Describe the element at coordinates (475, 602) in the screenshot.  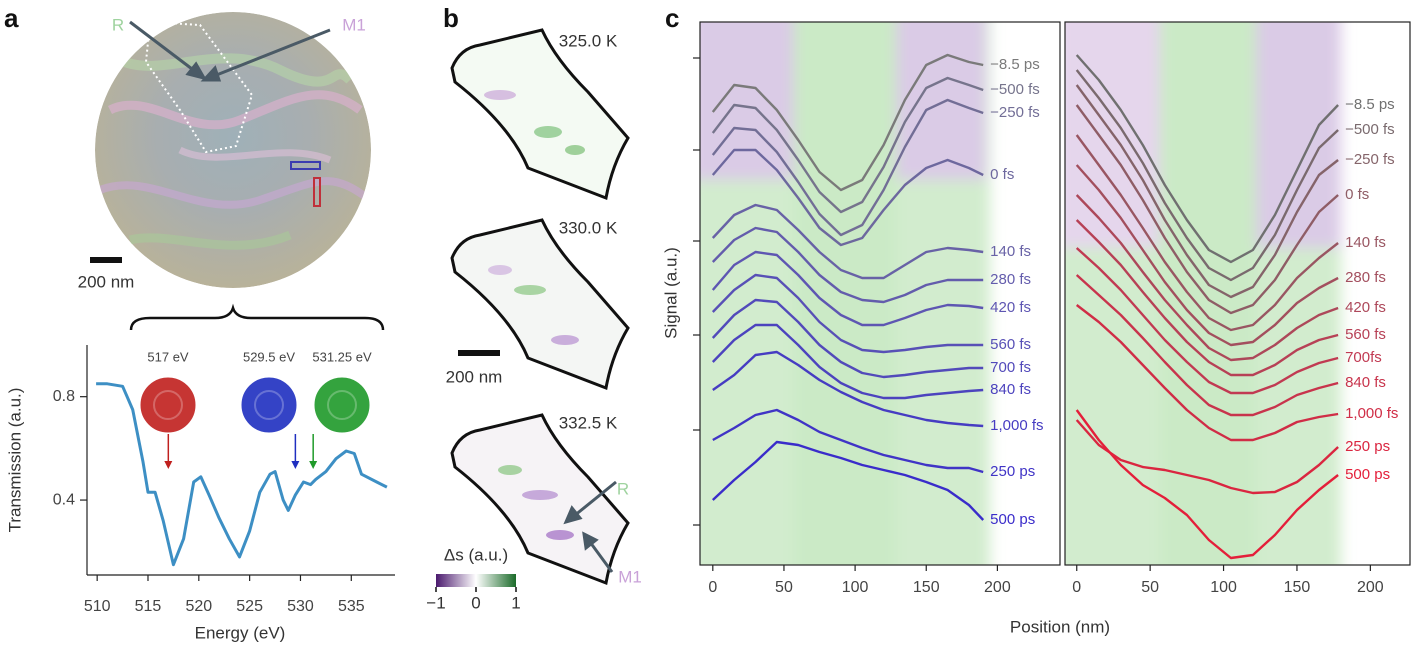
I see `colorbar-tick-label: 0` at that location.